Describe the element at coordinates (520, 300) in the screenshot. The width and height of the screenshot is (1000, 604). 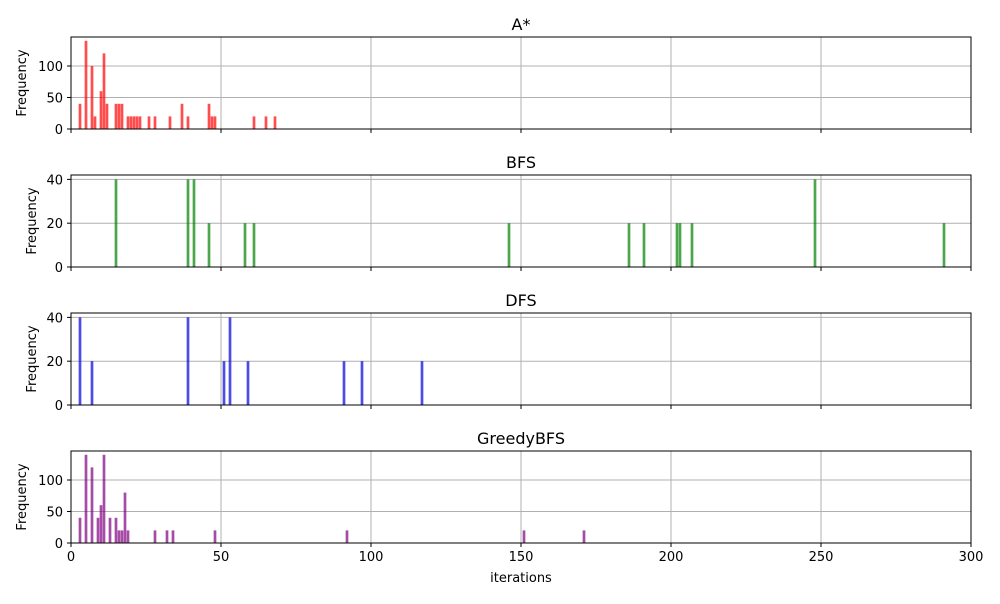
I see `panel-title: DFS` at that location.